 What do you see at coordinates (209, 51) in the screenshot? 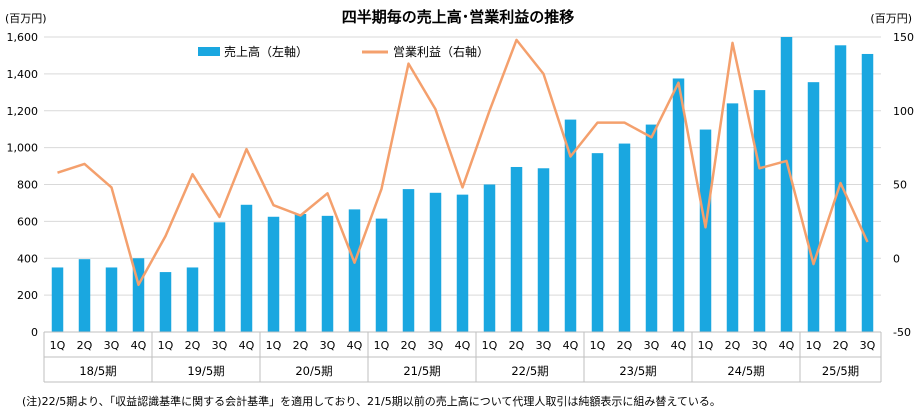
I see `legend-swatch-sales` at bounding box center [209, 51].